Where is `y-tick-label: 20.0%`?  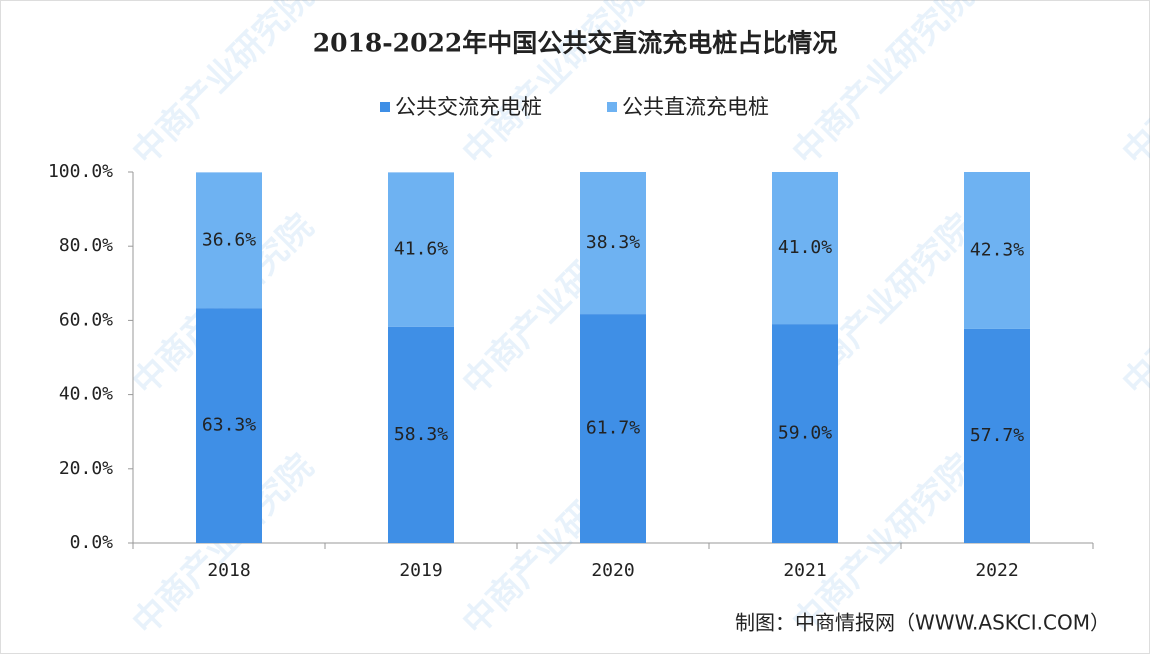 y-tick-label: 20.0% is located at coordinates (86, 468).